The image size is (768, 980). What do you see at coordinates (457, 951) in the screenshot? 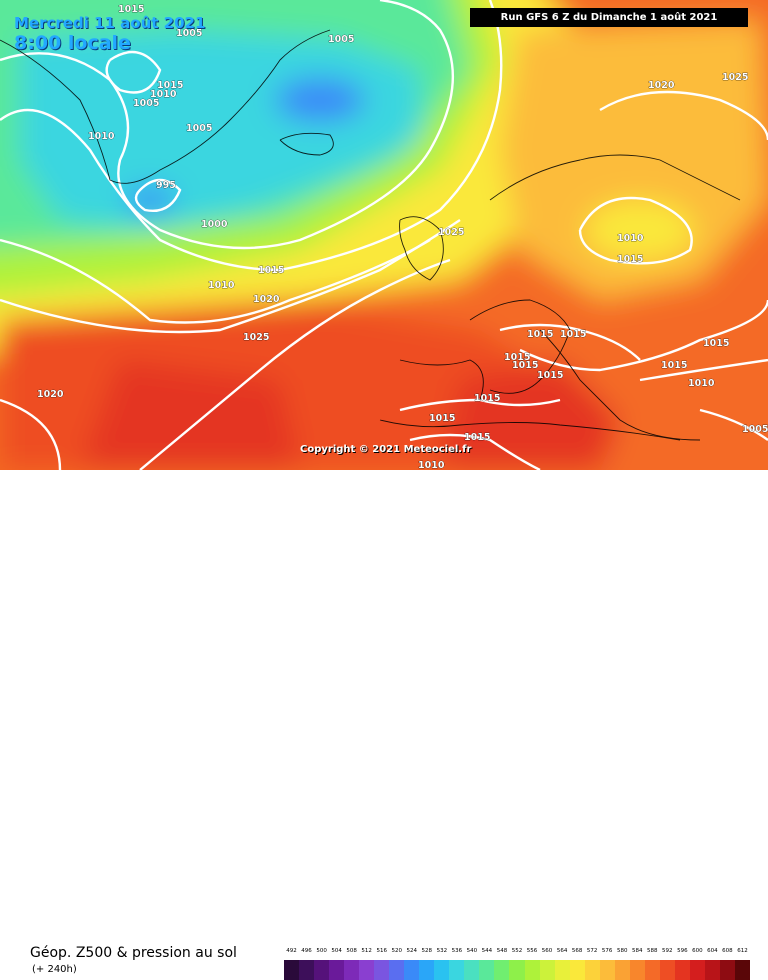
I see `legend-value: 536` at bounding box center [457, 951].